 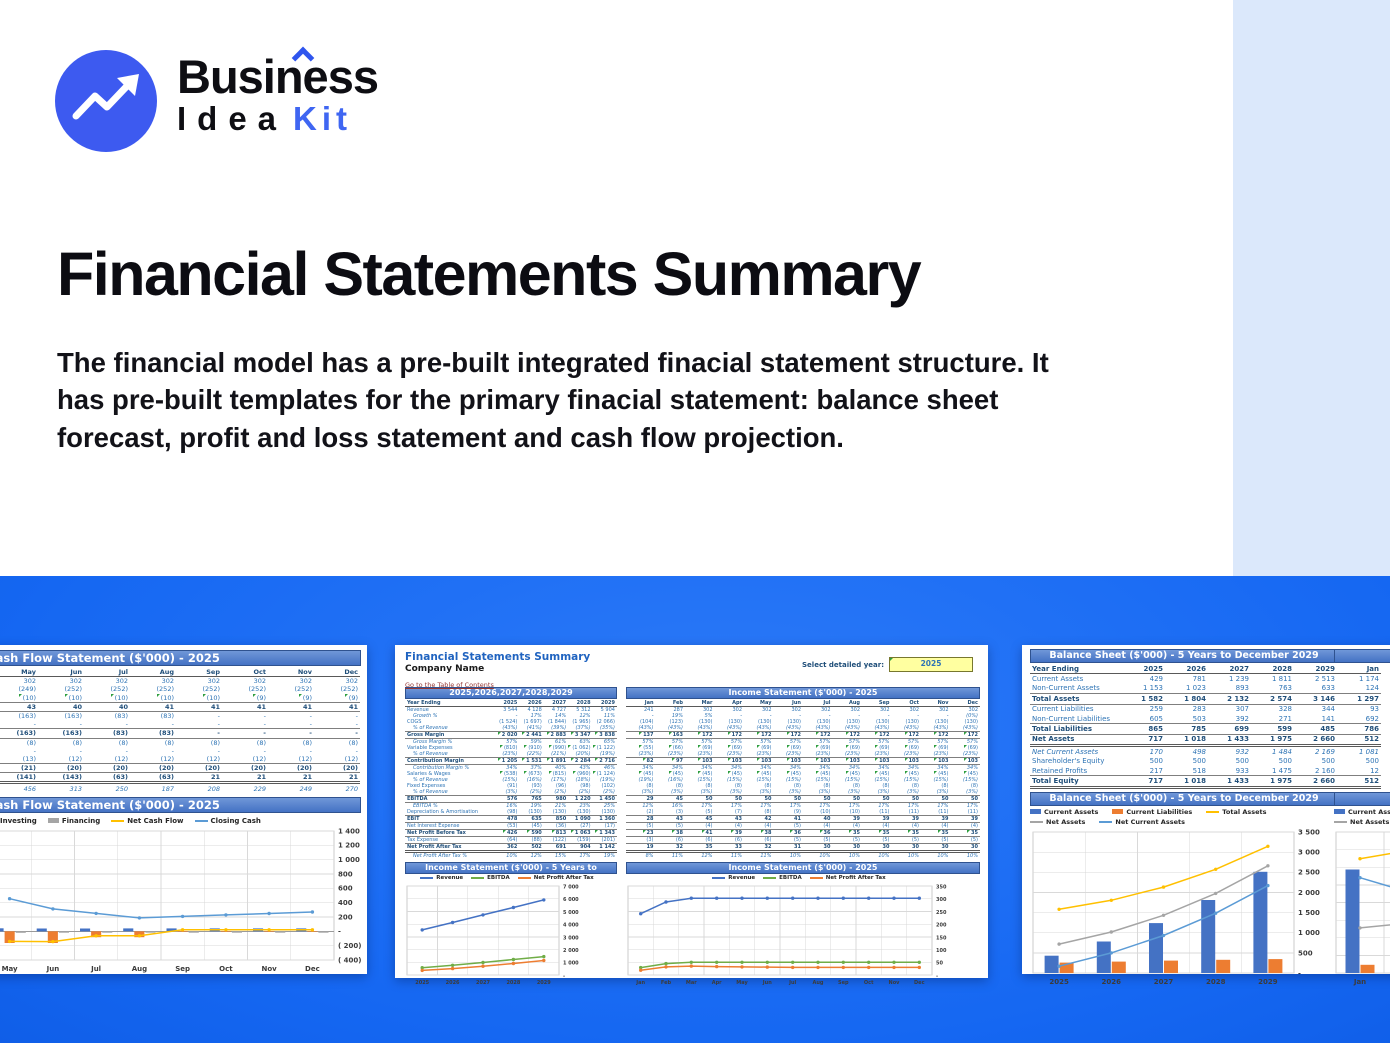 I want to click on value-cell: 37%, so click(x=536, y=768).